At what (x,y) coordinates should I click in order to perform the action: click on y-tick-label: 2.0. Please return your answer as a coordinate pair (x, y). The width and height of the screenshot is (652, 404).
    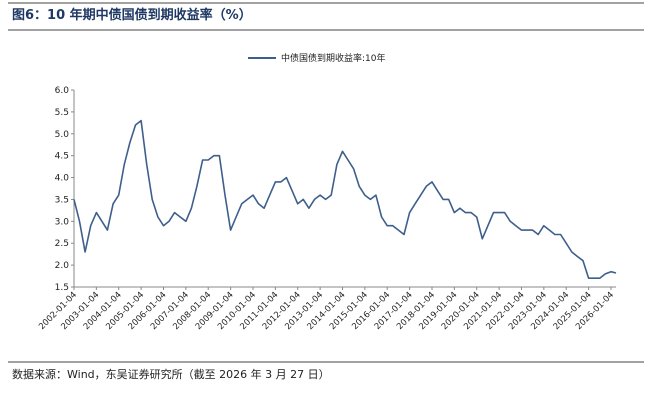
    Looking at the image, I should click on (62, 266).